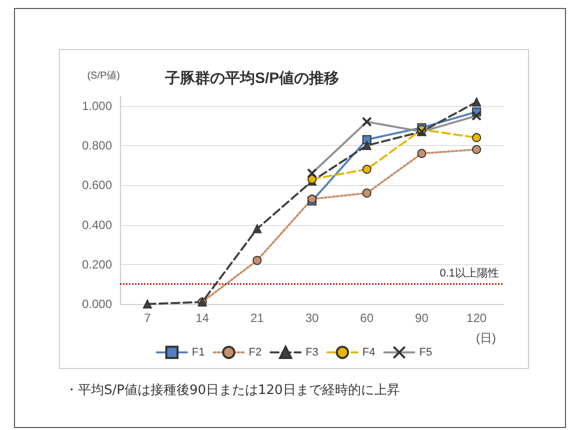 This screenshot has width=581, height=430. What do you see at coordinates (203, 318) in the screenshot?
I see `x-tick-label: 14` at bounding box center [203, 318].